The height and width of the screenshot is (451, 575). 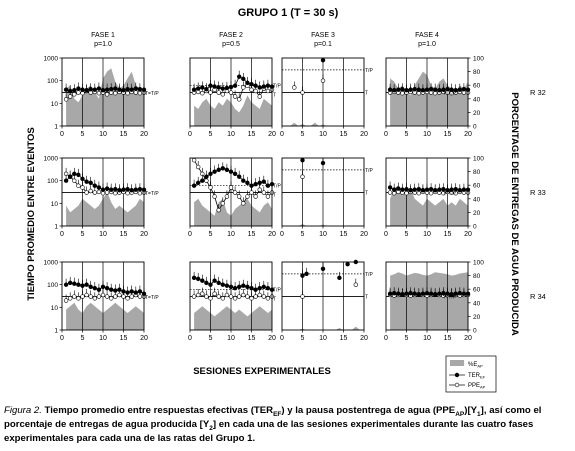 I want to click on phase-label-4: FASE 4, so click(x=427, y=35).